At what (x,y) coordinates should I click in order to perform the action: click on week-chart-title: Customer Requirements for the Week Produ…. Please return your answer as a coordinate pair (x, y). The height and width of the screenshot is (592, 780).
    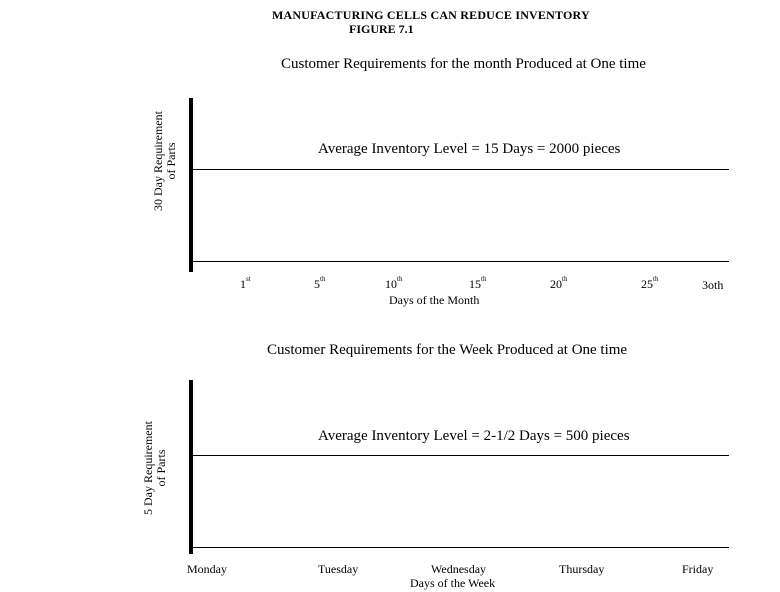
    Looking at the image, I should click on (447, 350).